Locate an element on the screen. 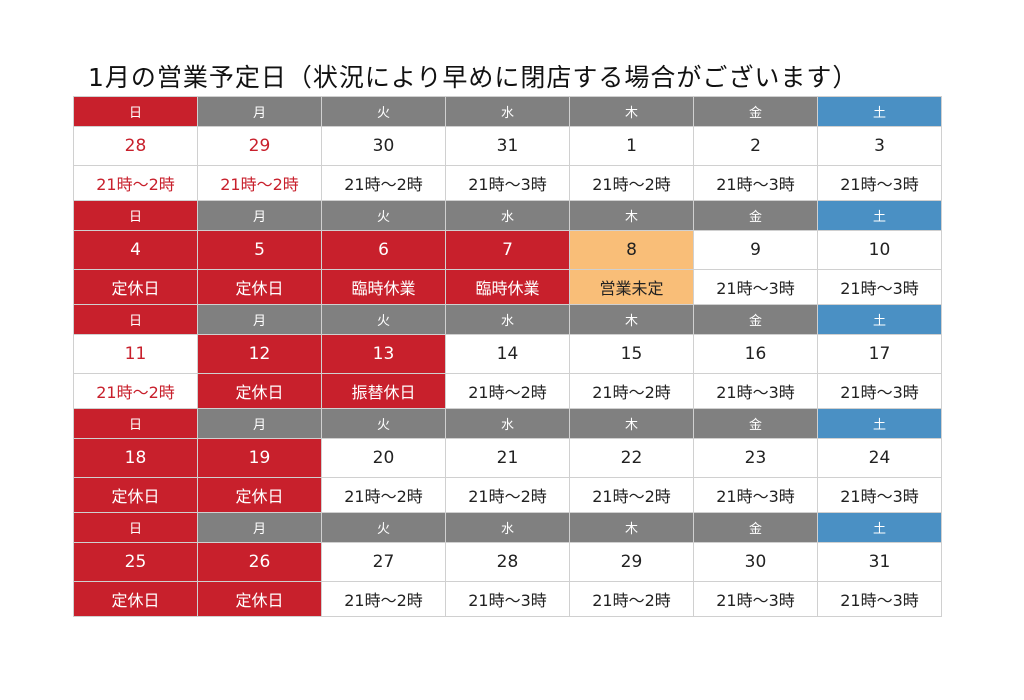 Image resolution: width=1024 pixels, height=700 pixels. date-cell: 19 is located at coordinates (259, 458).